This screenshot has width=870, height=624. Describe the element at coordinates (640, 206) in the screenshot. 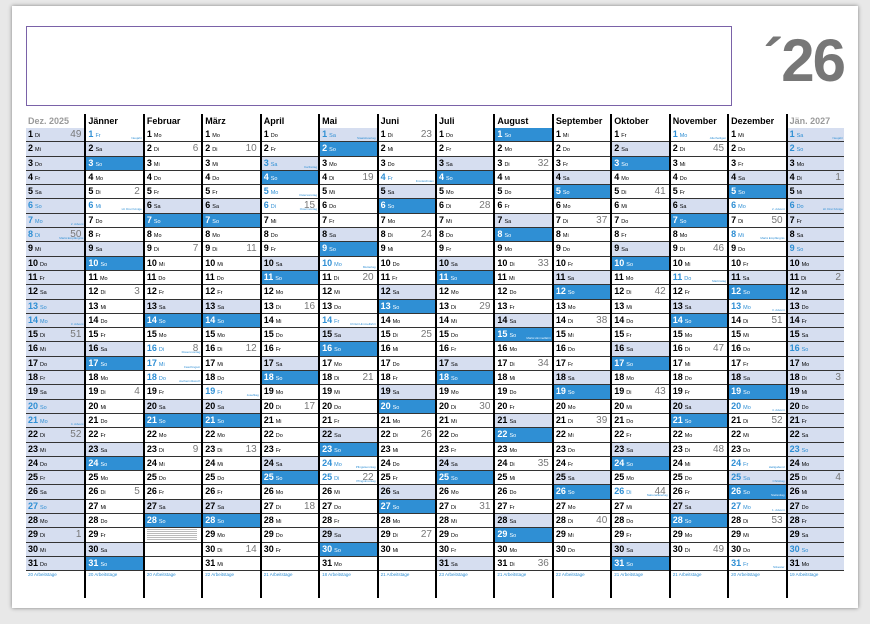

I see `day-cell: 6 Mi` at that location.